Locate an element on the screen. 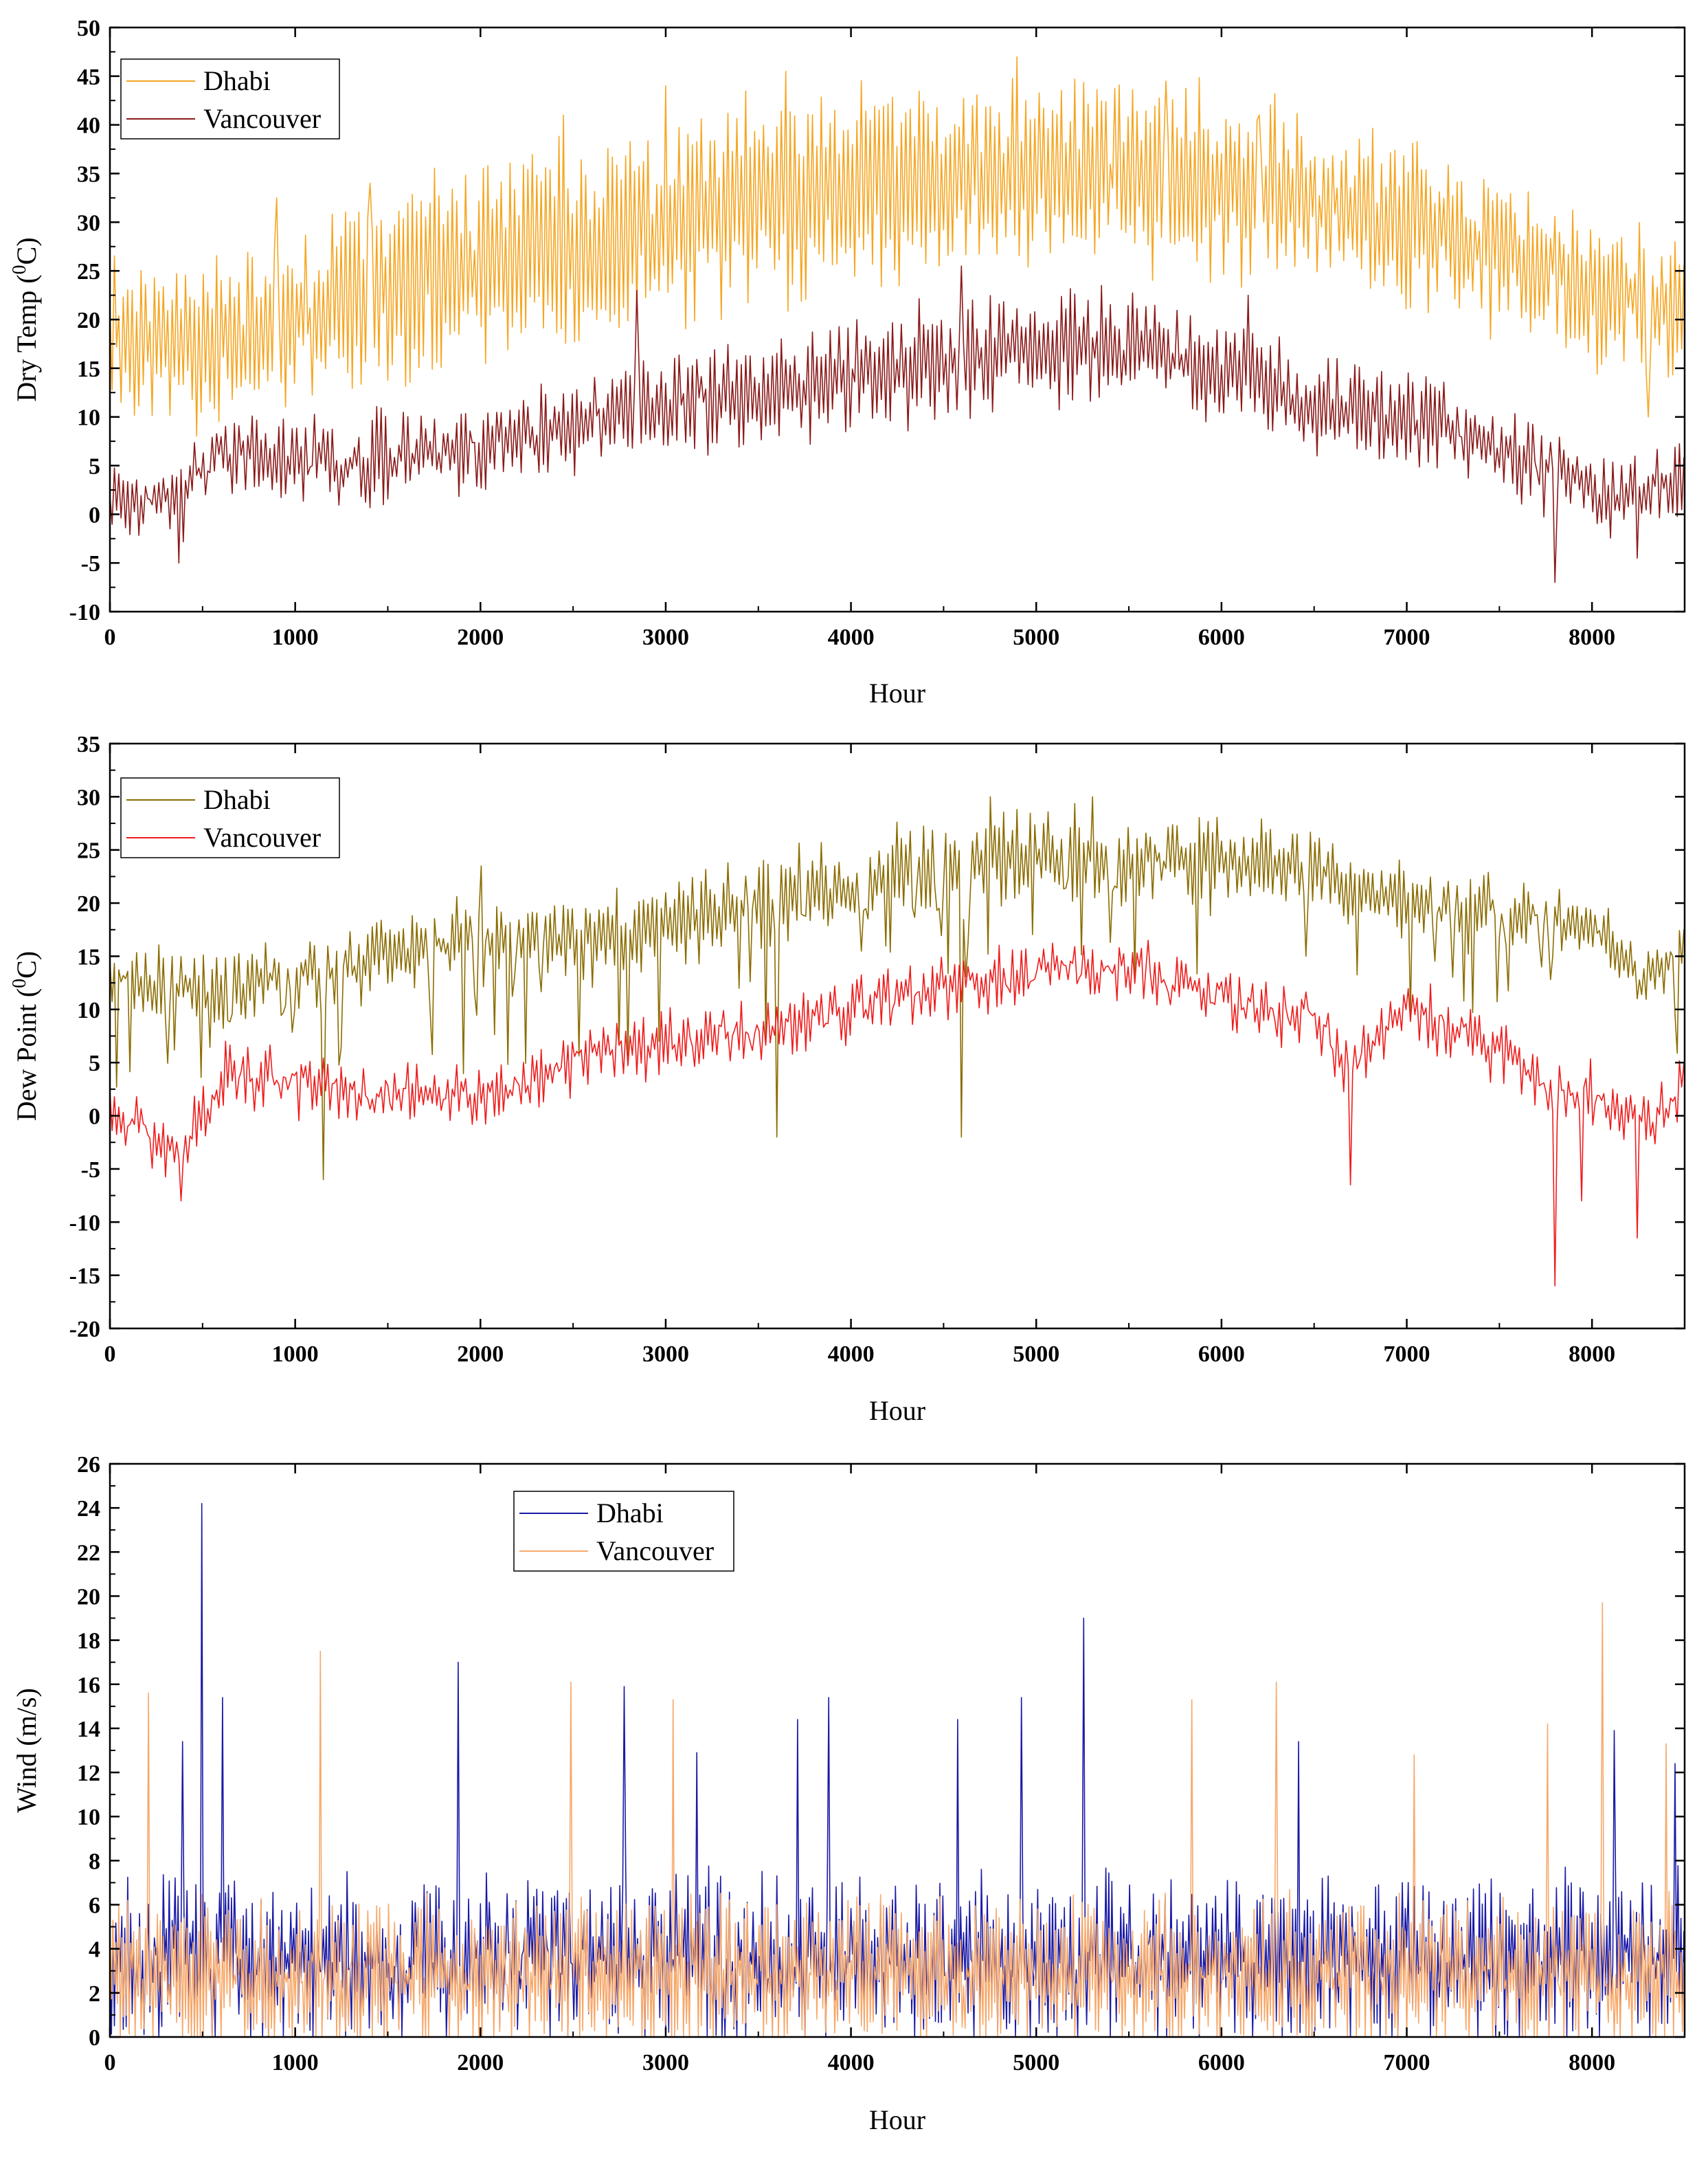  y-tick-label: -20 is located at coordinates (84, 1329).